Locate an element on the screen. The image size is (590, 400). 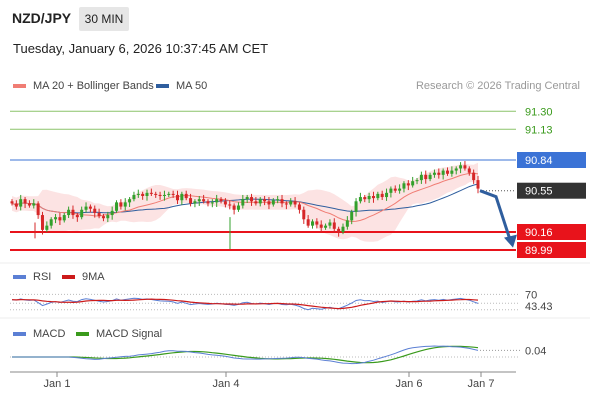
legend-rsi-ma: 9MA is located at coordinates (83, 277).